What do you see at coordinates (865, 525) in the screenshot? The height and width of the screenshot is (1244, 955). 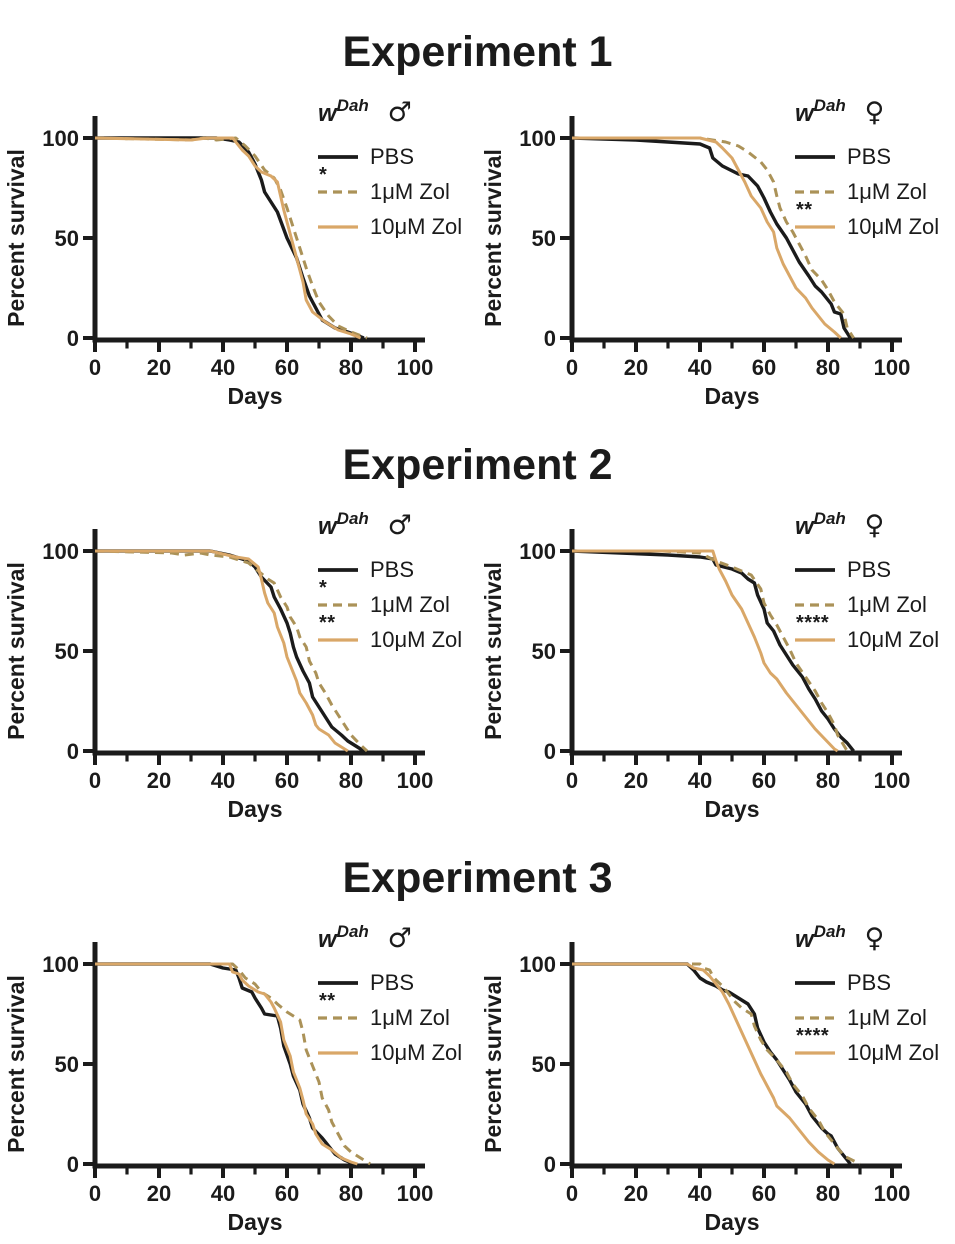 I see `female-symbol: ♀` at bounding box center [865, 525].